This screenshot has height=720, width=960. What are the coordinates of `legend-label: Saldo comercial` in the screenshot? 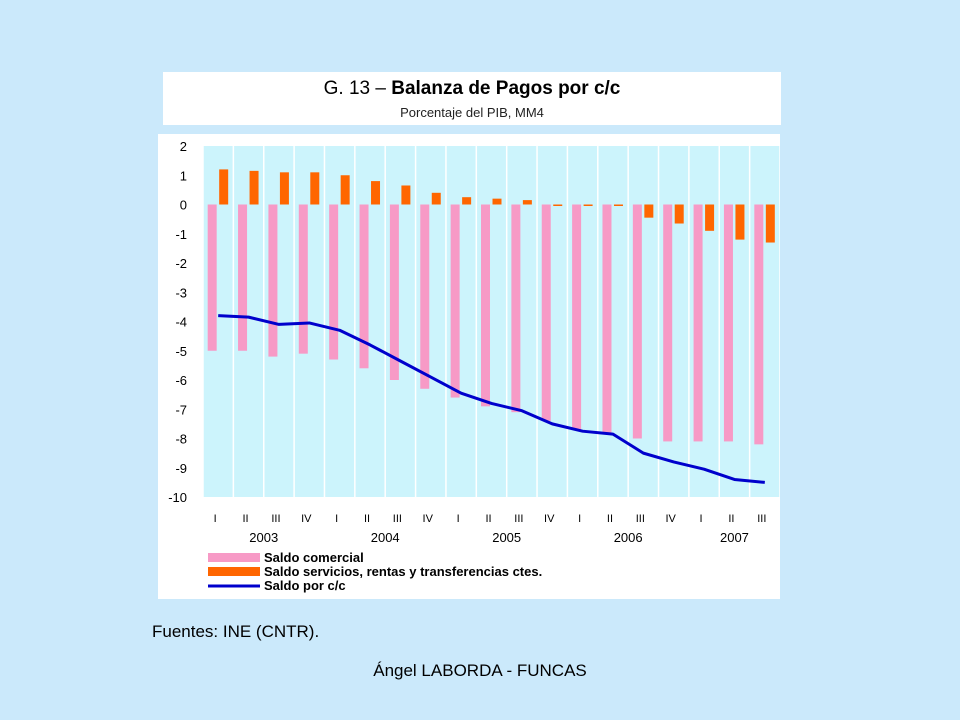 It's located at (314, 557).